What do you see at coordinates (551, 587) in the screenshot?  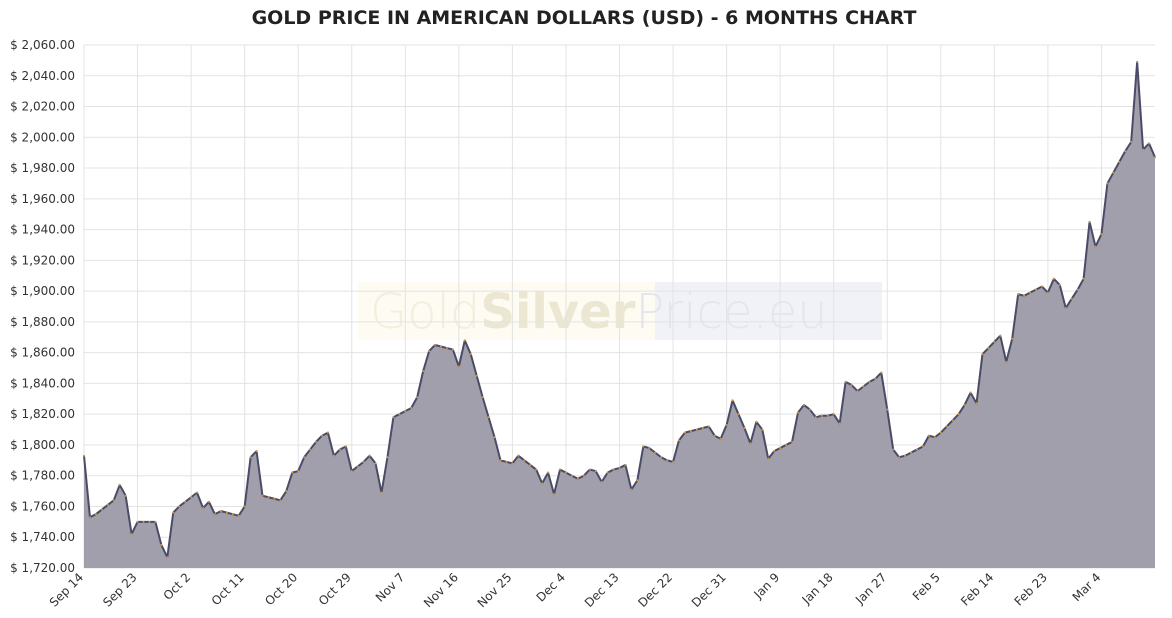 I see `x-tick-label: Dec 4` at bounding box center [551, 587].